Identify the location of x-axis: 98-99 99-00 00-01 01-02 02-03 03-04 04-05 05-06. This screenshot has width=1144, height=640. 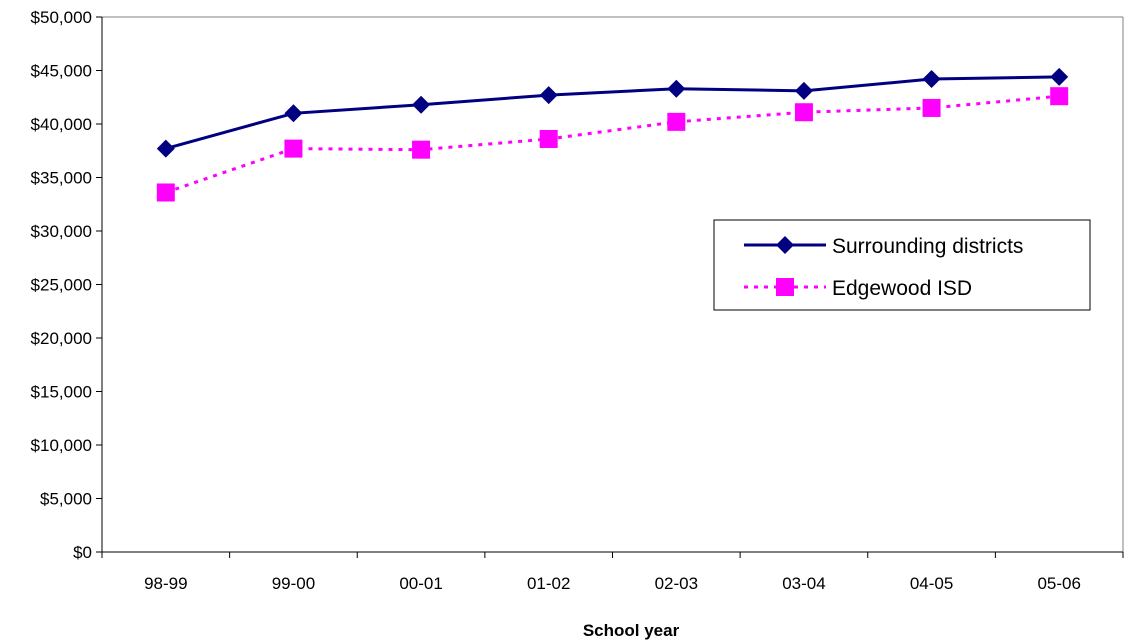
(612, 572).